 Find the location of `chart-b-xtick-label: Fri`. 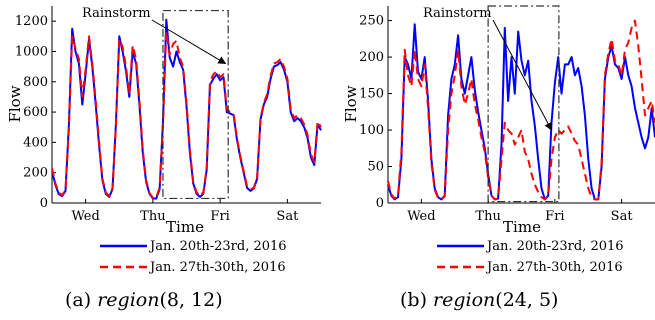

chart-b-xtick-label: Fri is located at coordinates (554, 216).